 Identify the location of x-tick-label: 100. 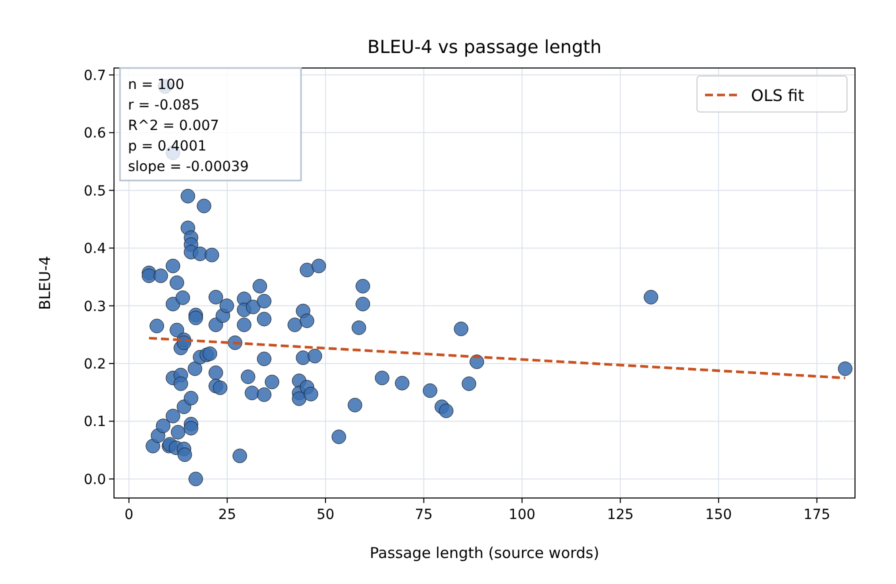
(522, 515).